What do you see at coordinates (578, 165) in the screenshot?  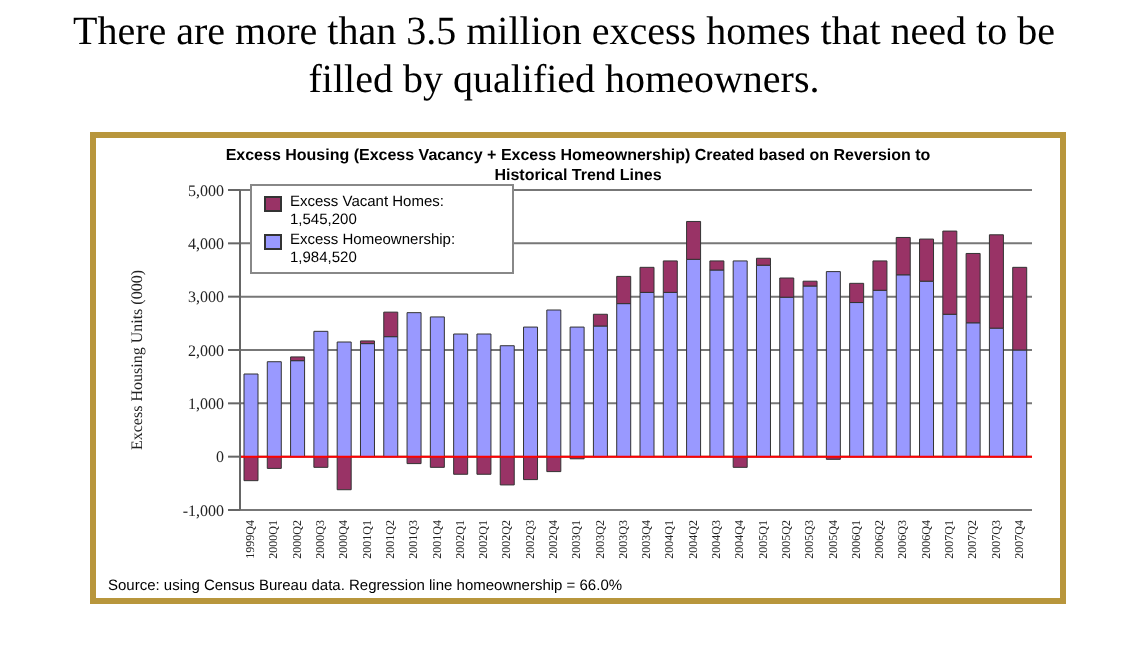 I see `chart-subtitle: Excess Housing (Excess Vacancy + Excess Homeownership) Created based on Reversion to Historical Trend Lines` at bounding box center [578, 165].